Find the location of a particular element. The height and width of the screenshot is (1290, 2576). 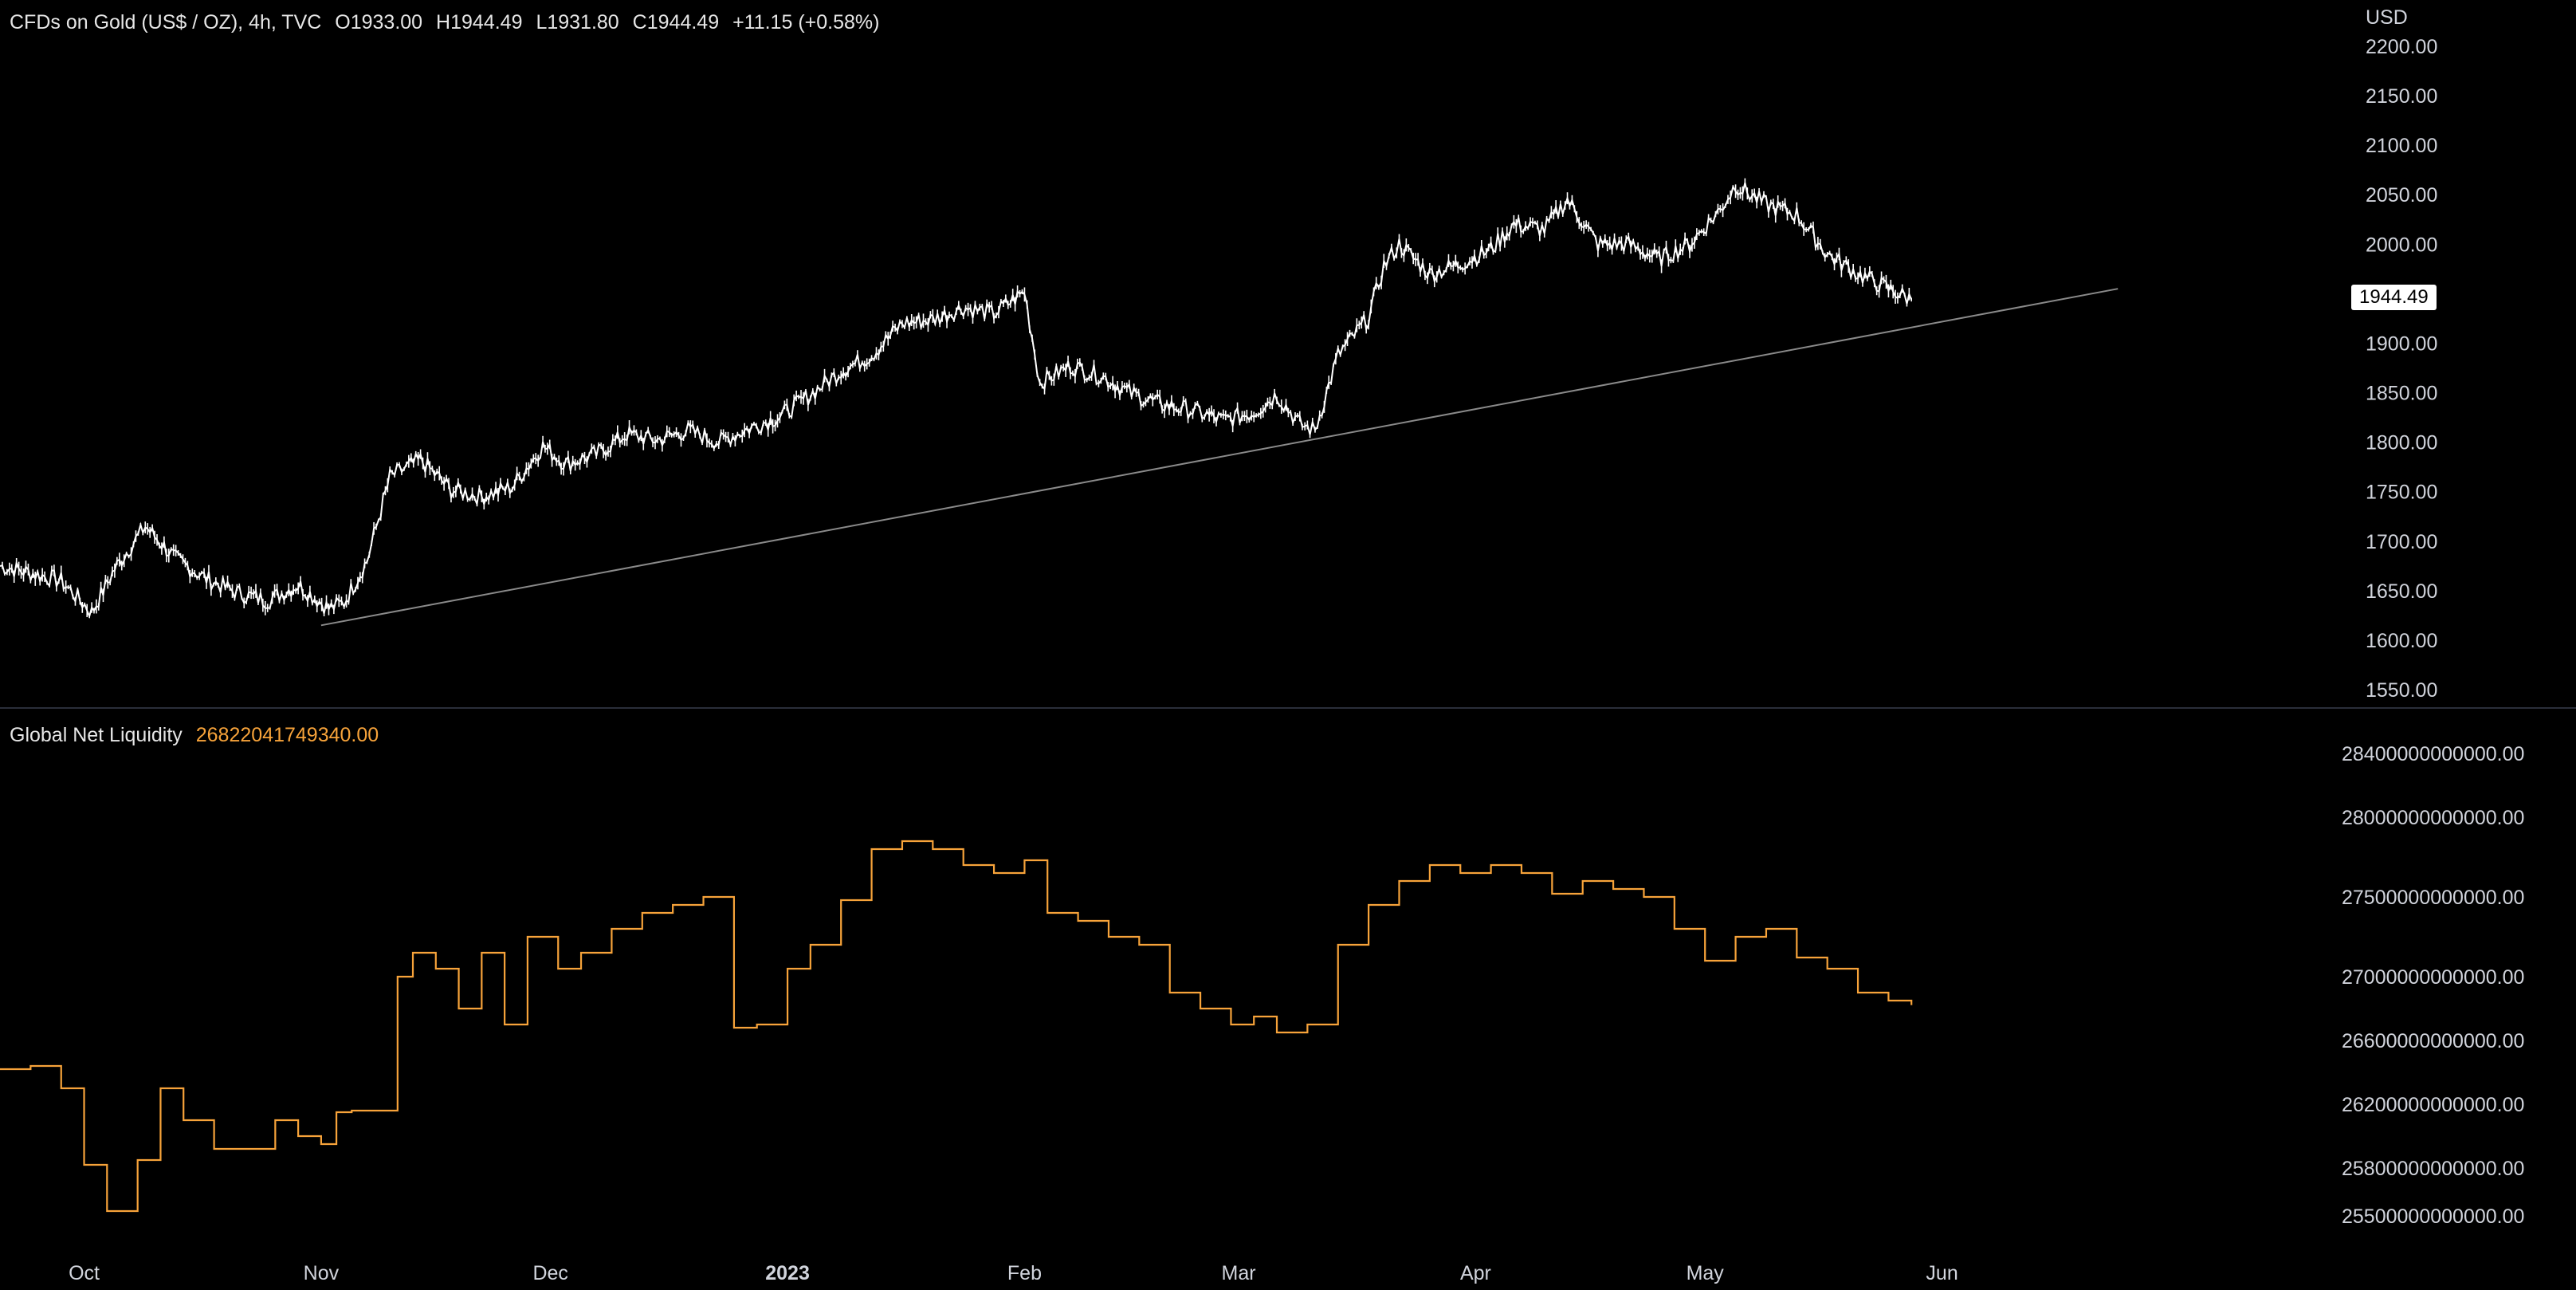

time-tick: Feb is located at coordinates (1024, 1273).